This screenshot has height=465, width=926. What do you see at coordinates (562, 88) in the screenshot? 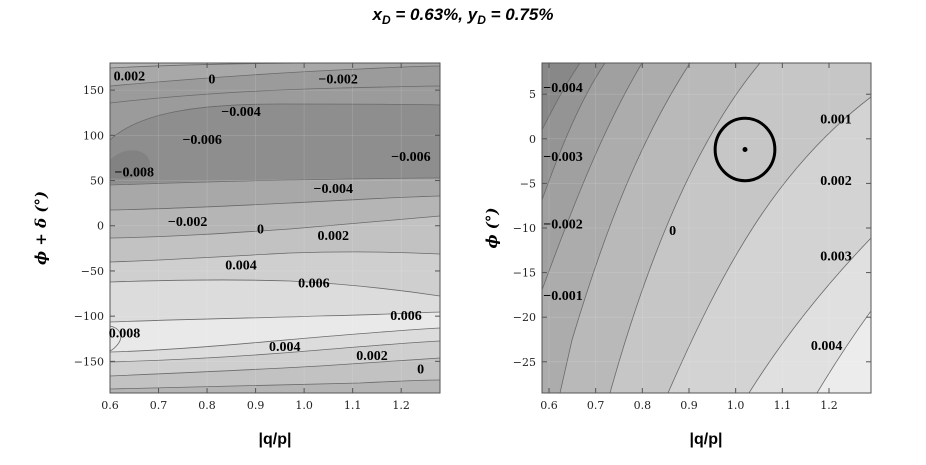
I see `right-contour-label: −0.004` at bounding box center [562, 88].